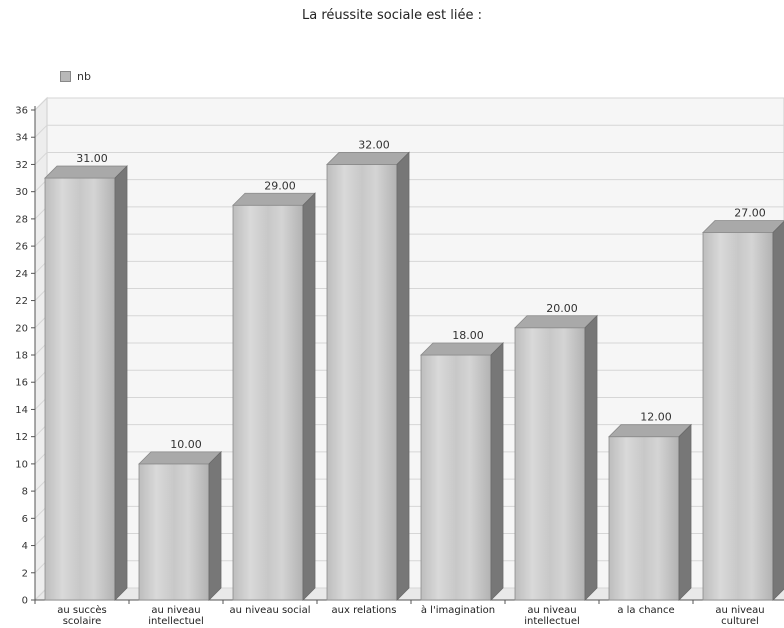  What do you see at coordinates (186, 444) in the screenshot?
I see `data-label: 10.00` at bounding box center [186, 444].